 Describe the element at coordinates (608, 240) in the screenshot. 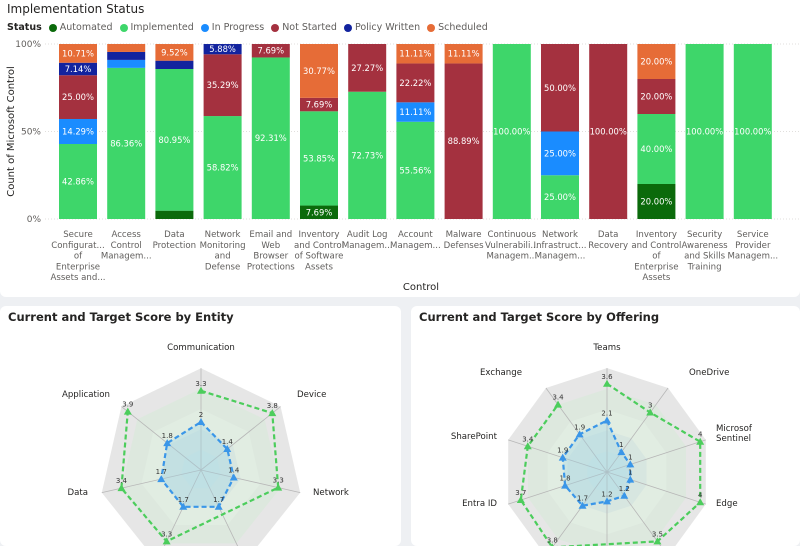

I see `x-tick-label: Data Recovery` at that location.